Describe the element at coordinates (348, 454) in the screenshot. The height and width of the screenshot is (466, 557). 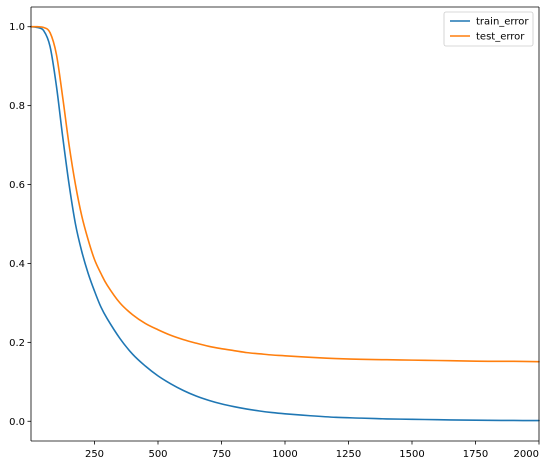
I see `x-tick-label: 1250` at that location.